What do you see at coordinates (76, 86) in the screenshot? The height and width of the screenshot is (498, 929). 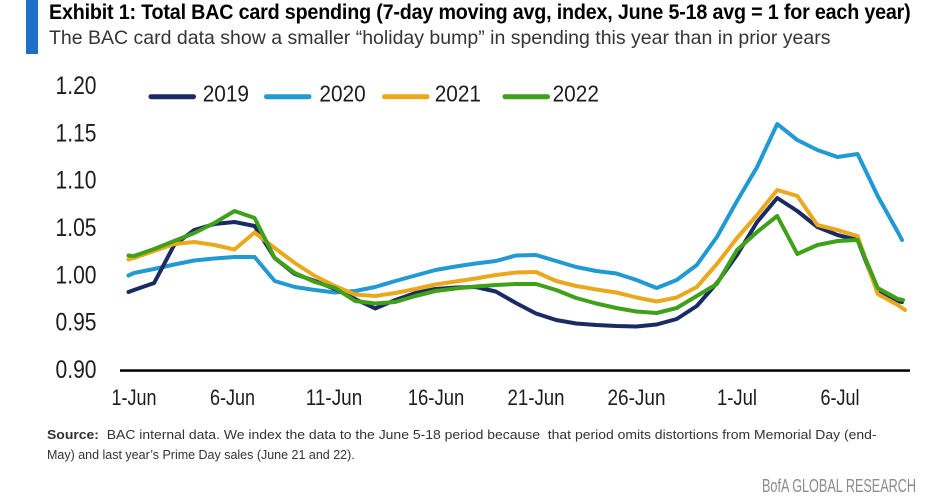 I see `svg-text: 1.20` at bounding box center [76, 86].